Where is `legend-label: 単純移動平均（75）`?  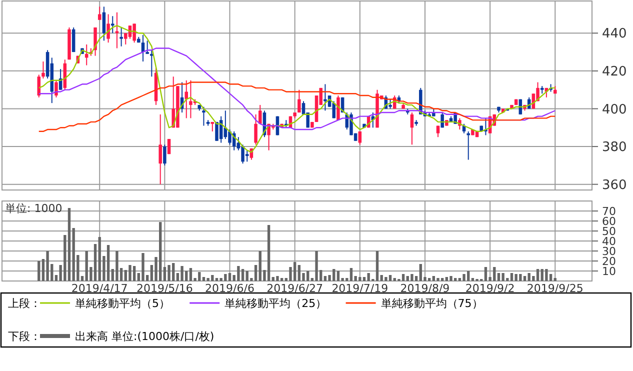 legend-label: 単純移動平均（75） is located at coordinates (431, 303).